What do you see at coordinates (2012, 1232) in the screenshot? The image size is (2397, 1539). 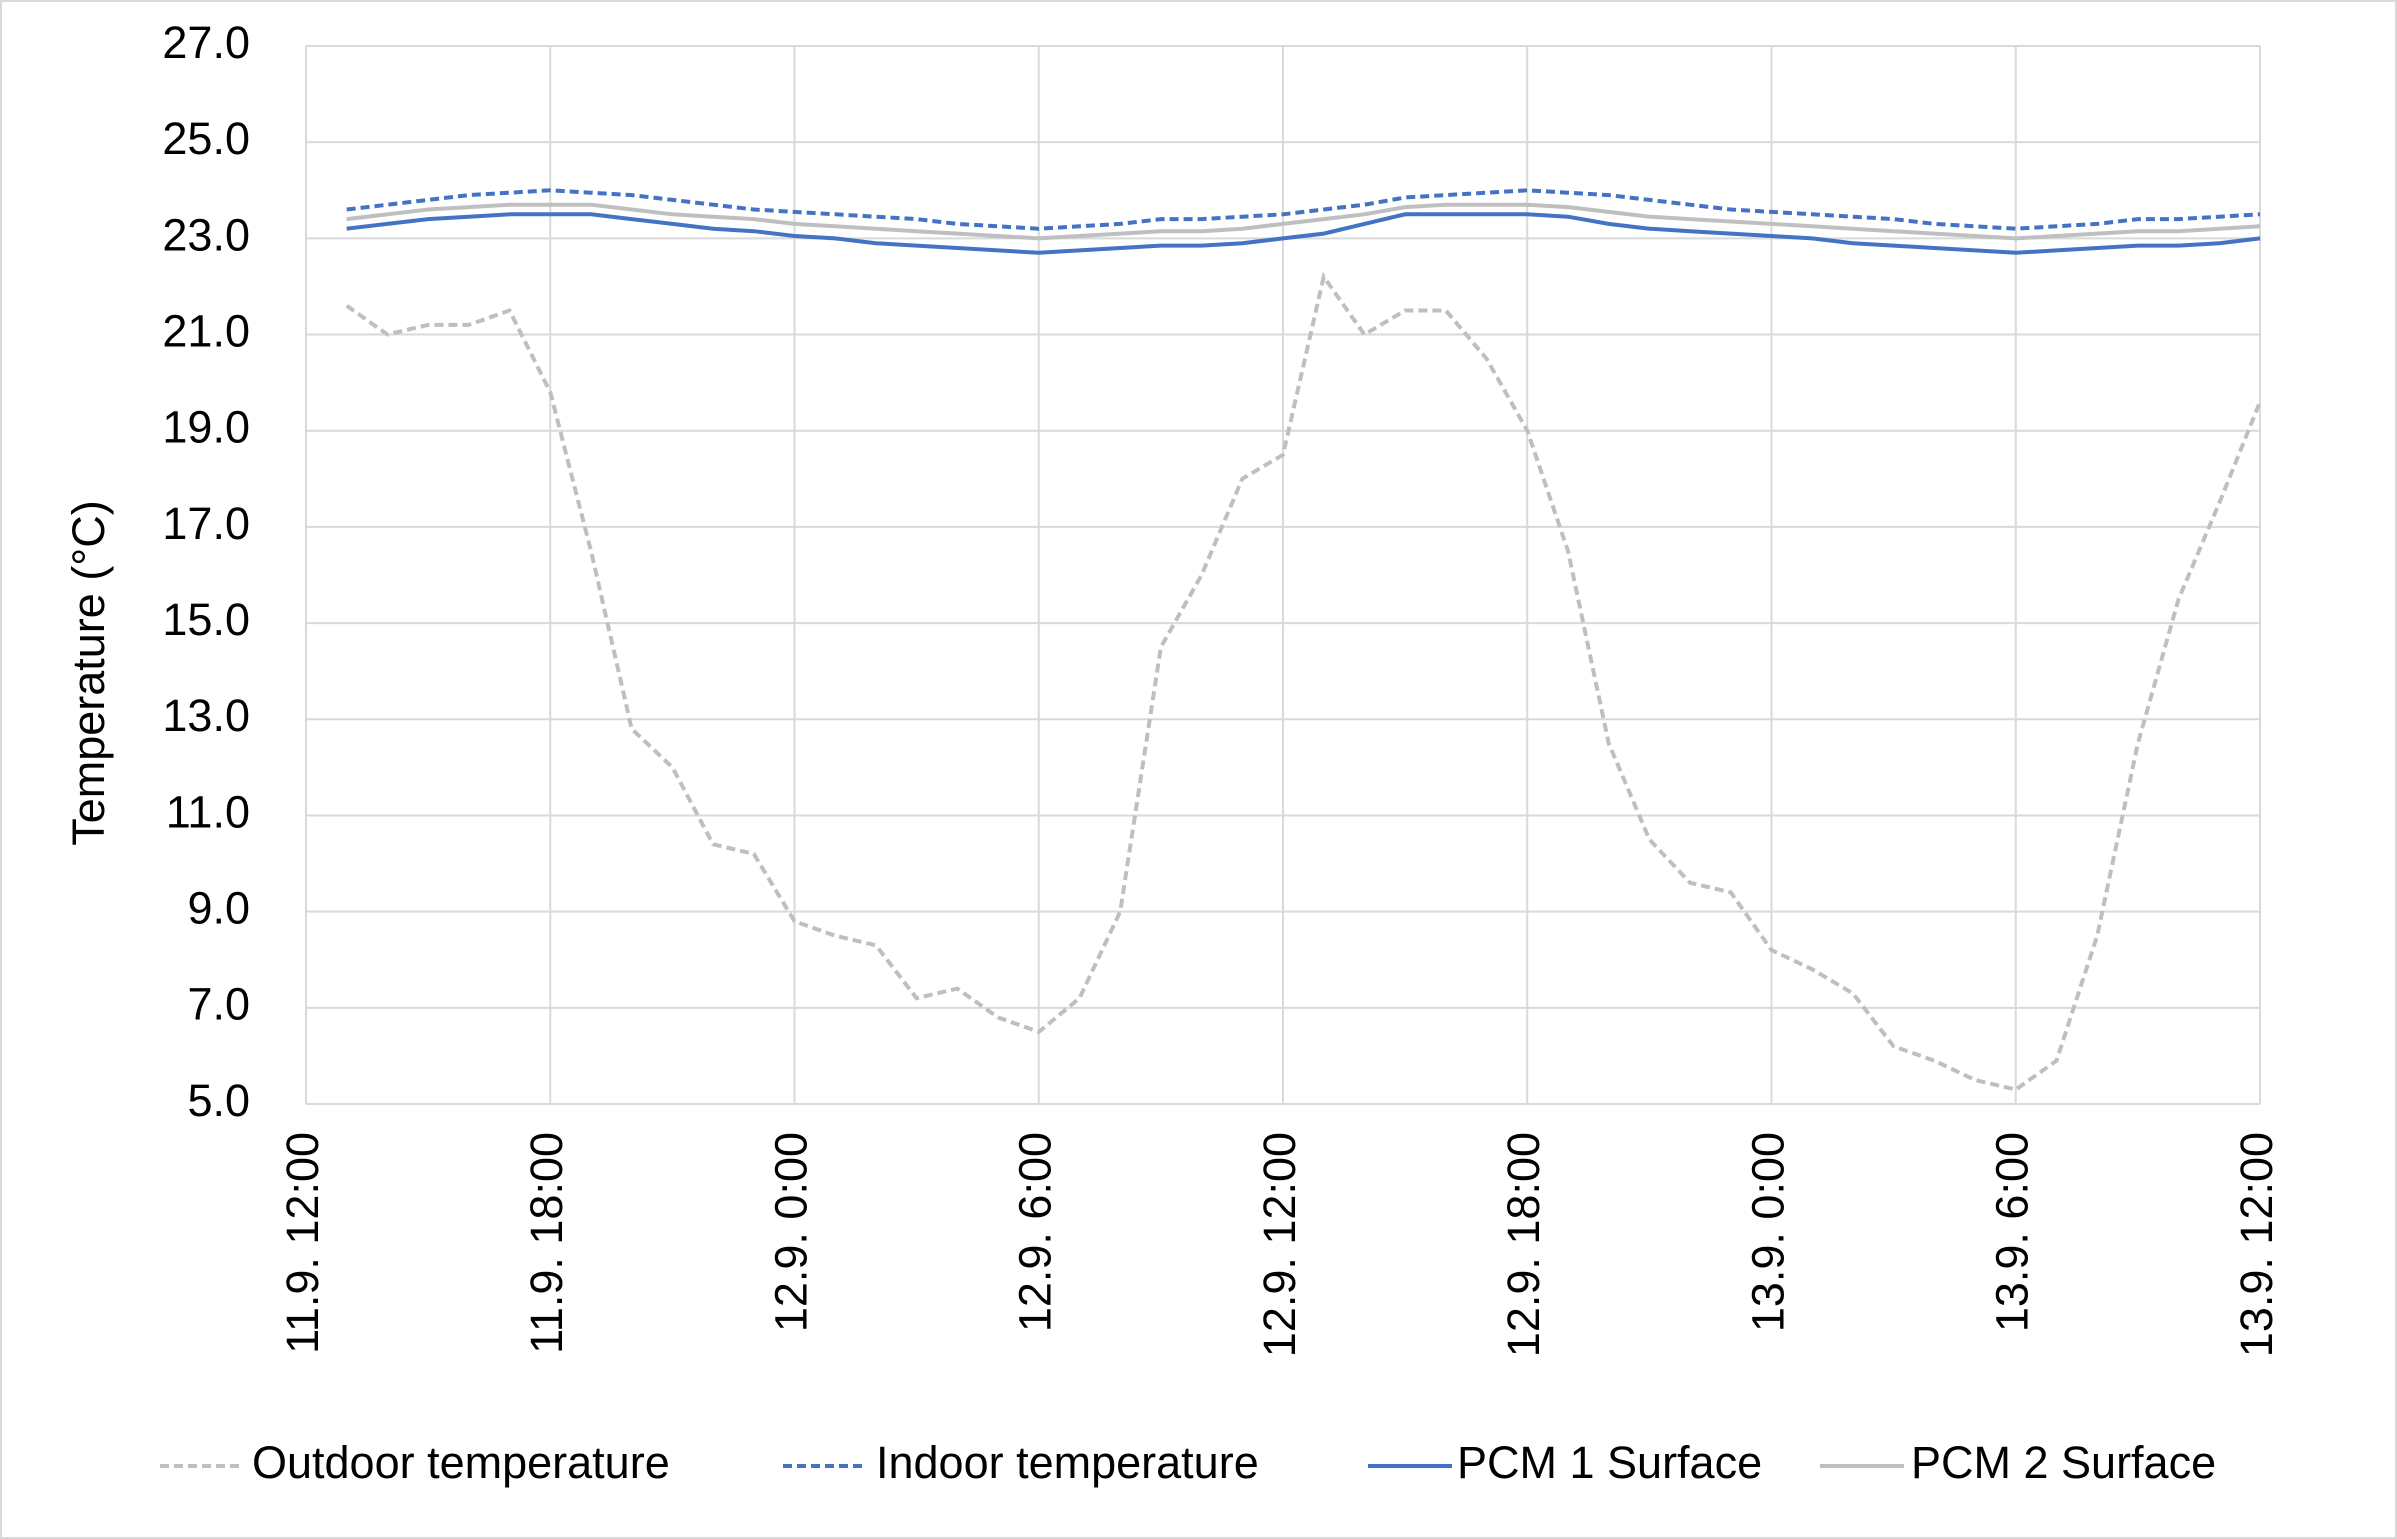 I see `x-tick-label: 13.9. 6:00` at bounding box center [2012, 1232].